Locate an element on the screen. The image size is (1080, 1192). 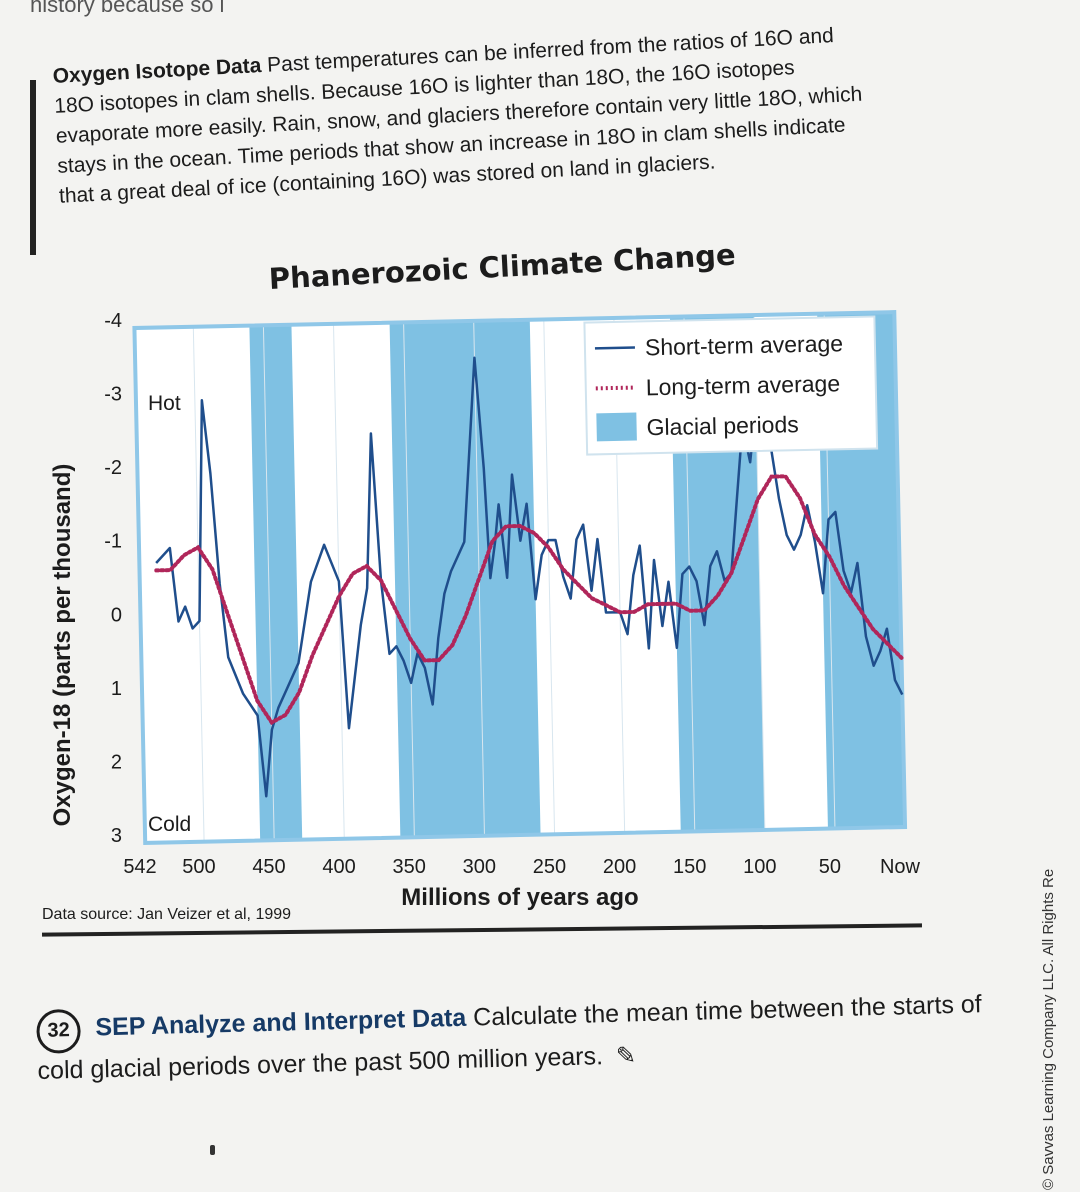
x-tick-label: 50 is located at coordinates (830, 867).